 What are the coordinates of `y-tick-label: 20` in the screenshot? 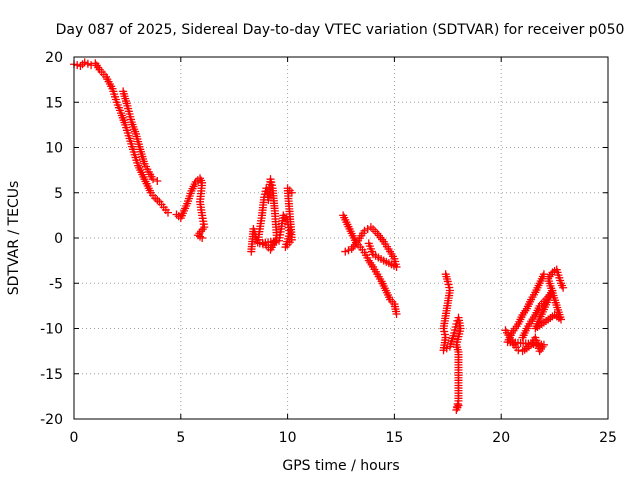 It's located at (54, 58).